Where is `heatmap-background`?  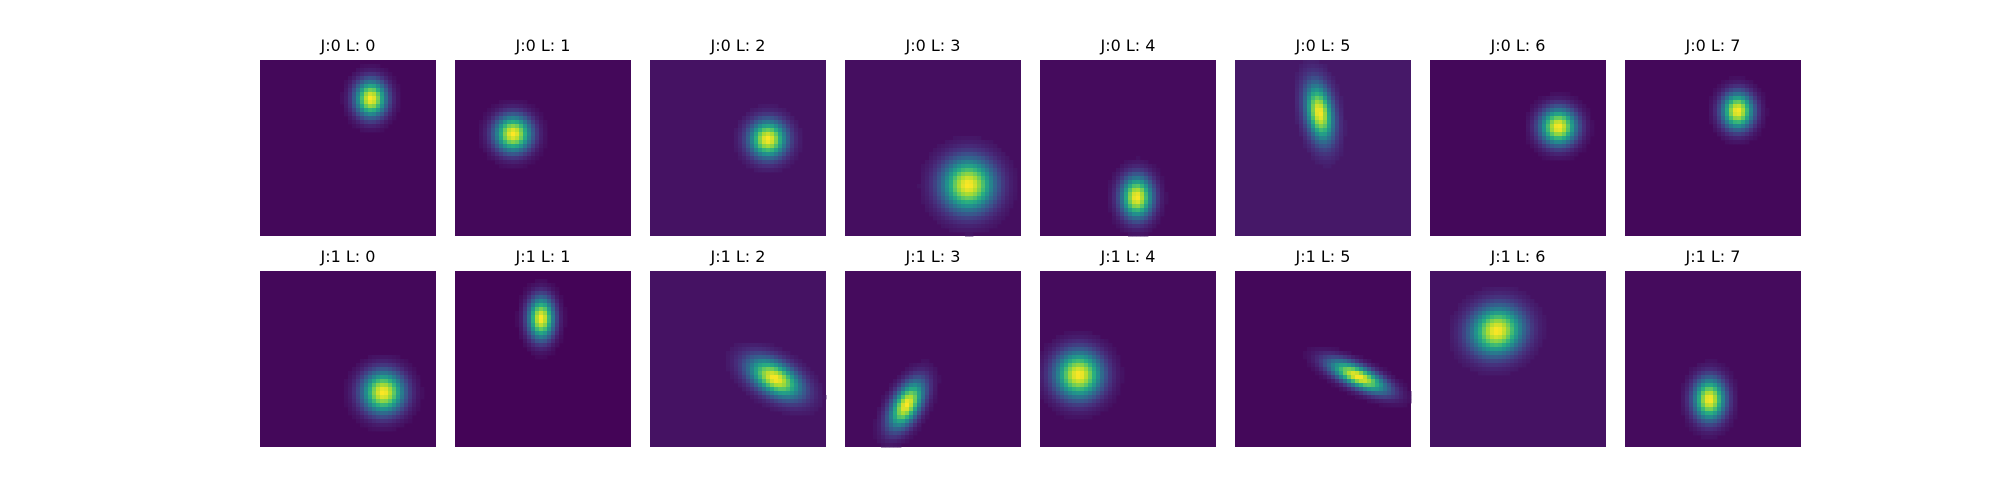 heatmap-background is located at coordinates (1713, 148).